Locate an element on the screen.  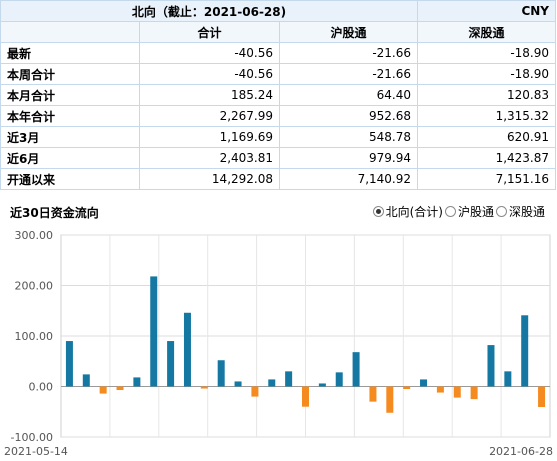
x-end-label: 2021-06-28 is located at coordinates (521, 451).